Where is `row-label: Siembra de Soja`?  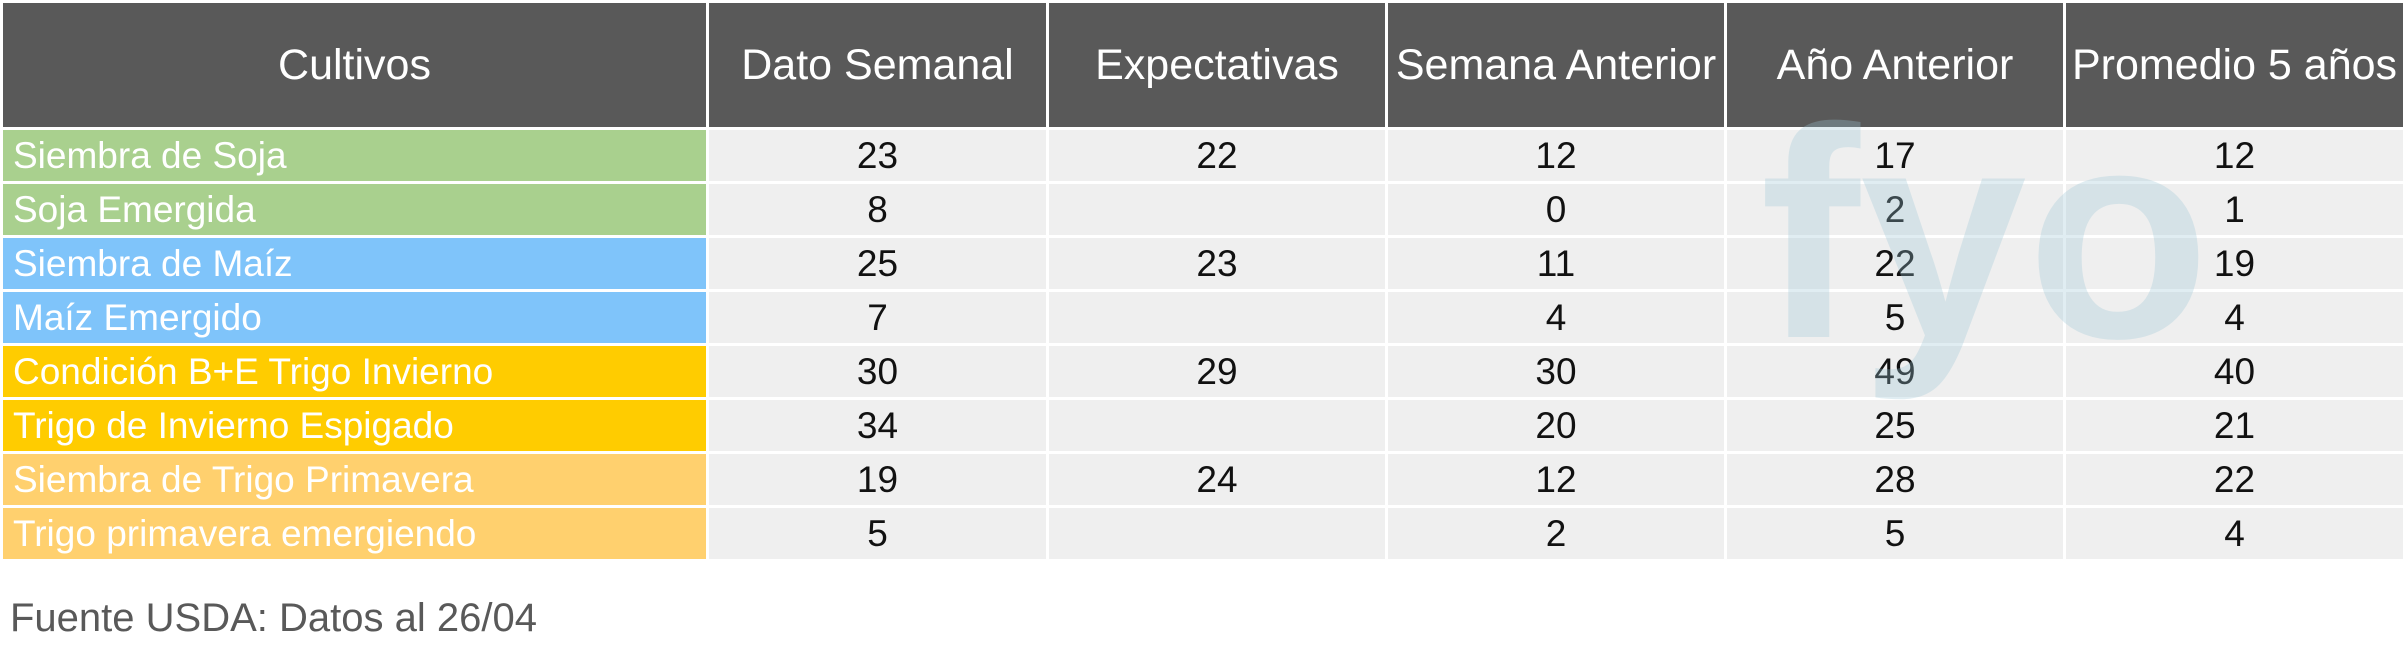 row-label: Siembra de Soja is located at coordinates (354, 155).